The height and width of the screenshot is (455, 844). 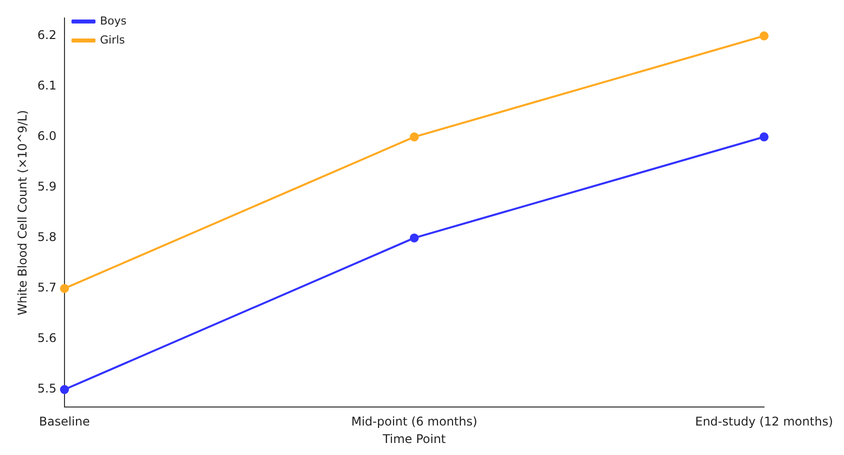 I want to click on x-tick-label: End-study (12 months), so click(x=764, y=421).